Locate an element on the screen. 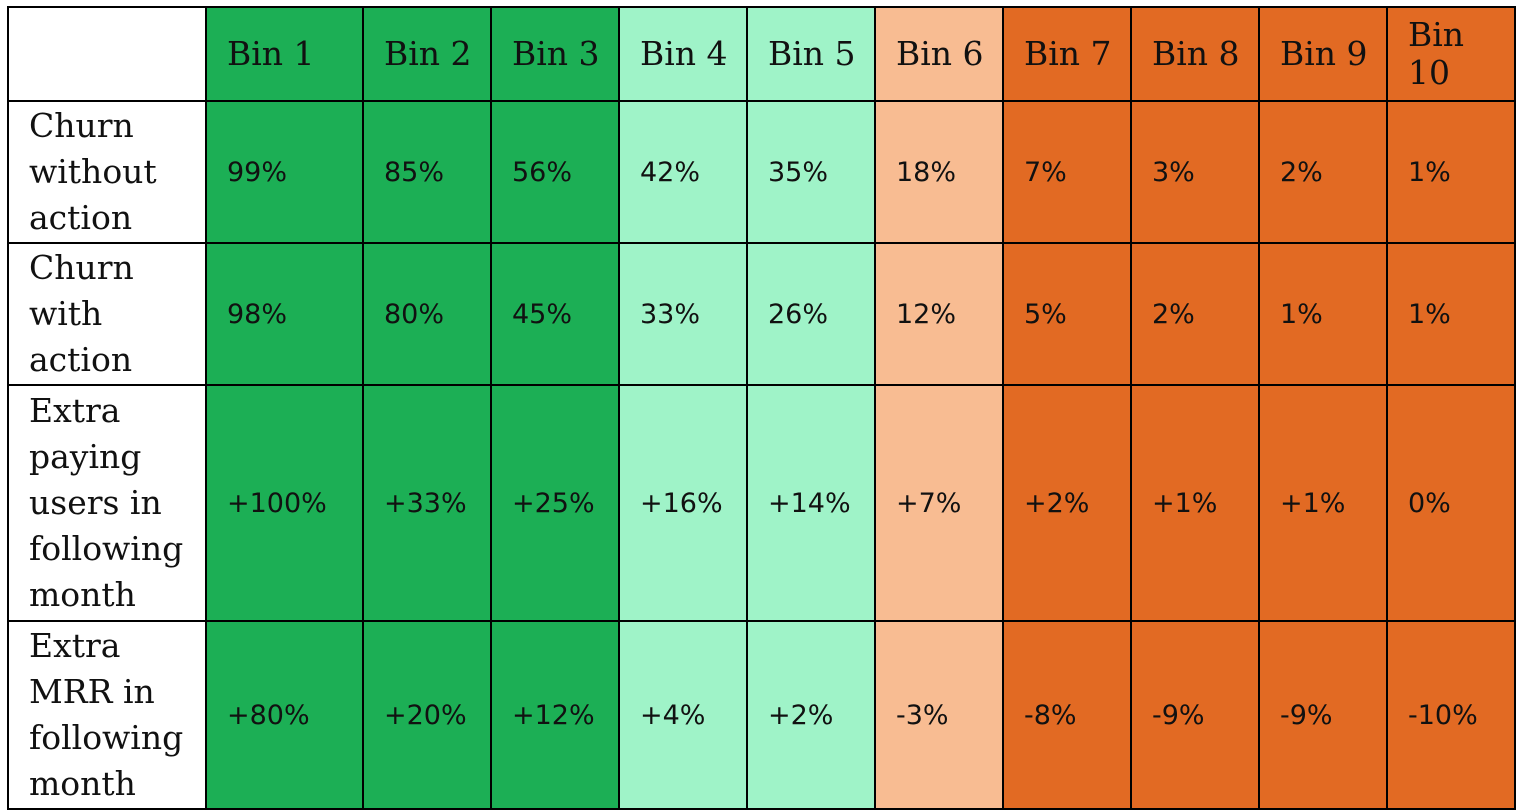  row-label: Extra MRR in following month is located at coordinates (107, 715).